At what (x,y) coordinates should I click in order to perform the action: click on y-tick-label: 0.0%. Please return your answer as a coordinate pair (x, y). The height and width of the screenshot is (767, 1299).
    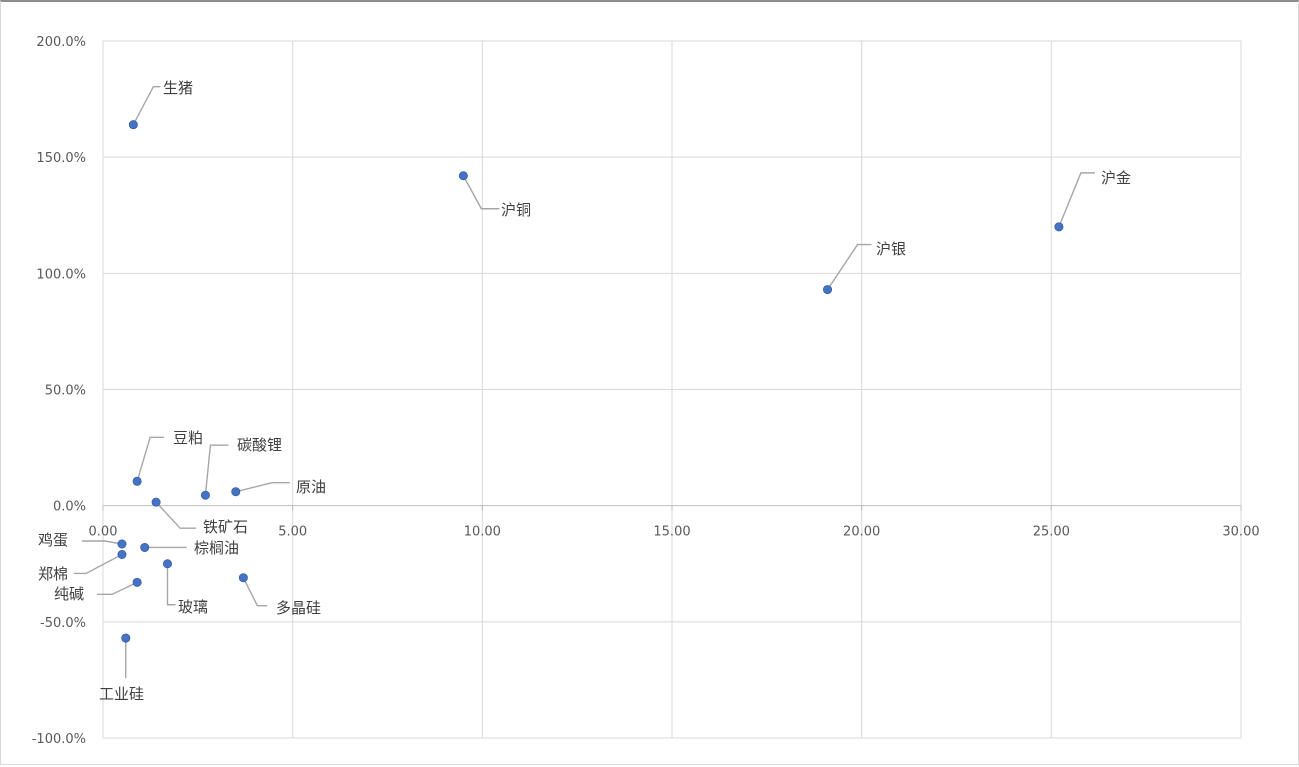
    Looking at the image, I should click on (69, 507).